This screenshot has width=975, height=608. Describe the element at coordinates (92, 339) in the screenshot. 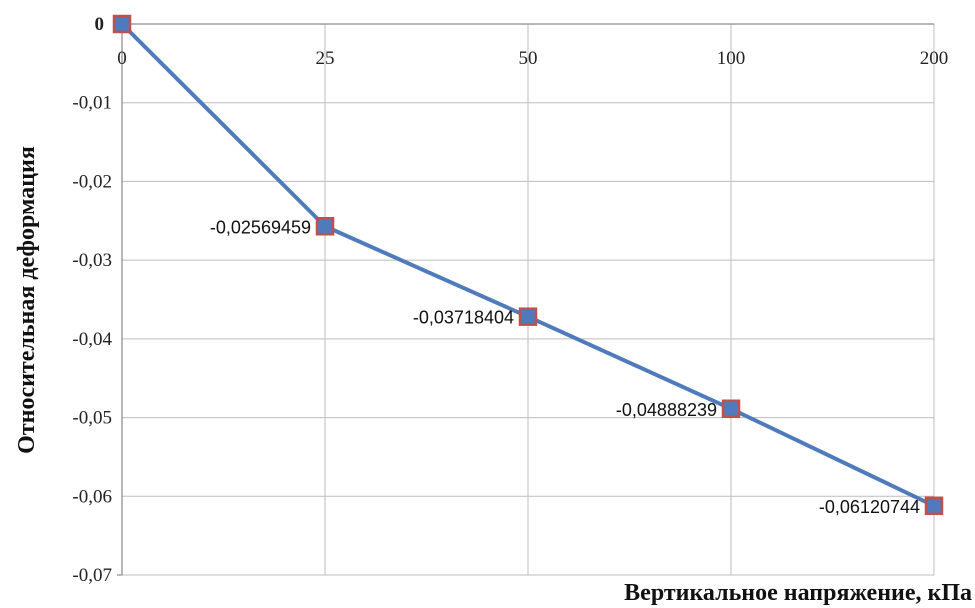

I see `y-tick-label: -0,04` at that location.